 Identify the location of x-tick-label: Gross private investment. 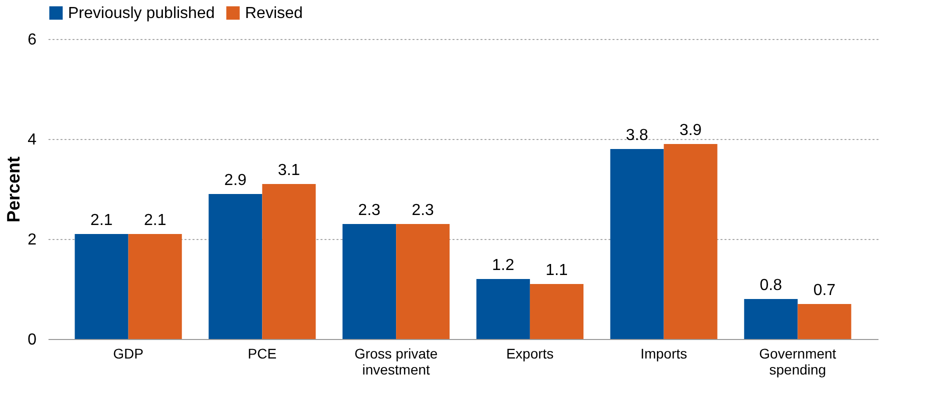
(396, 362).